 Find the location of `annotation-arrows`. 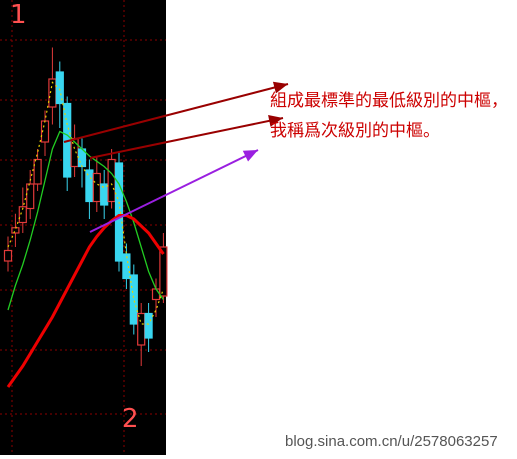

annotation-arrows is located at coordinates (176, 157).